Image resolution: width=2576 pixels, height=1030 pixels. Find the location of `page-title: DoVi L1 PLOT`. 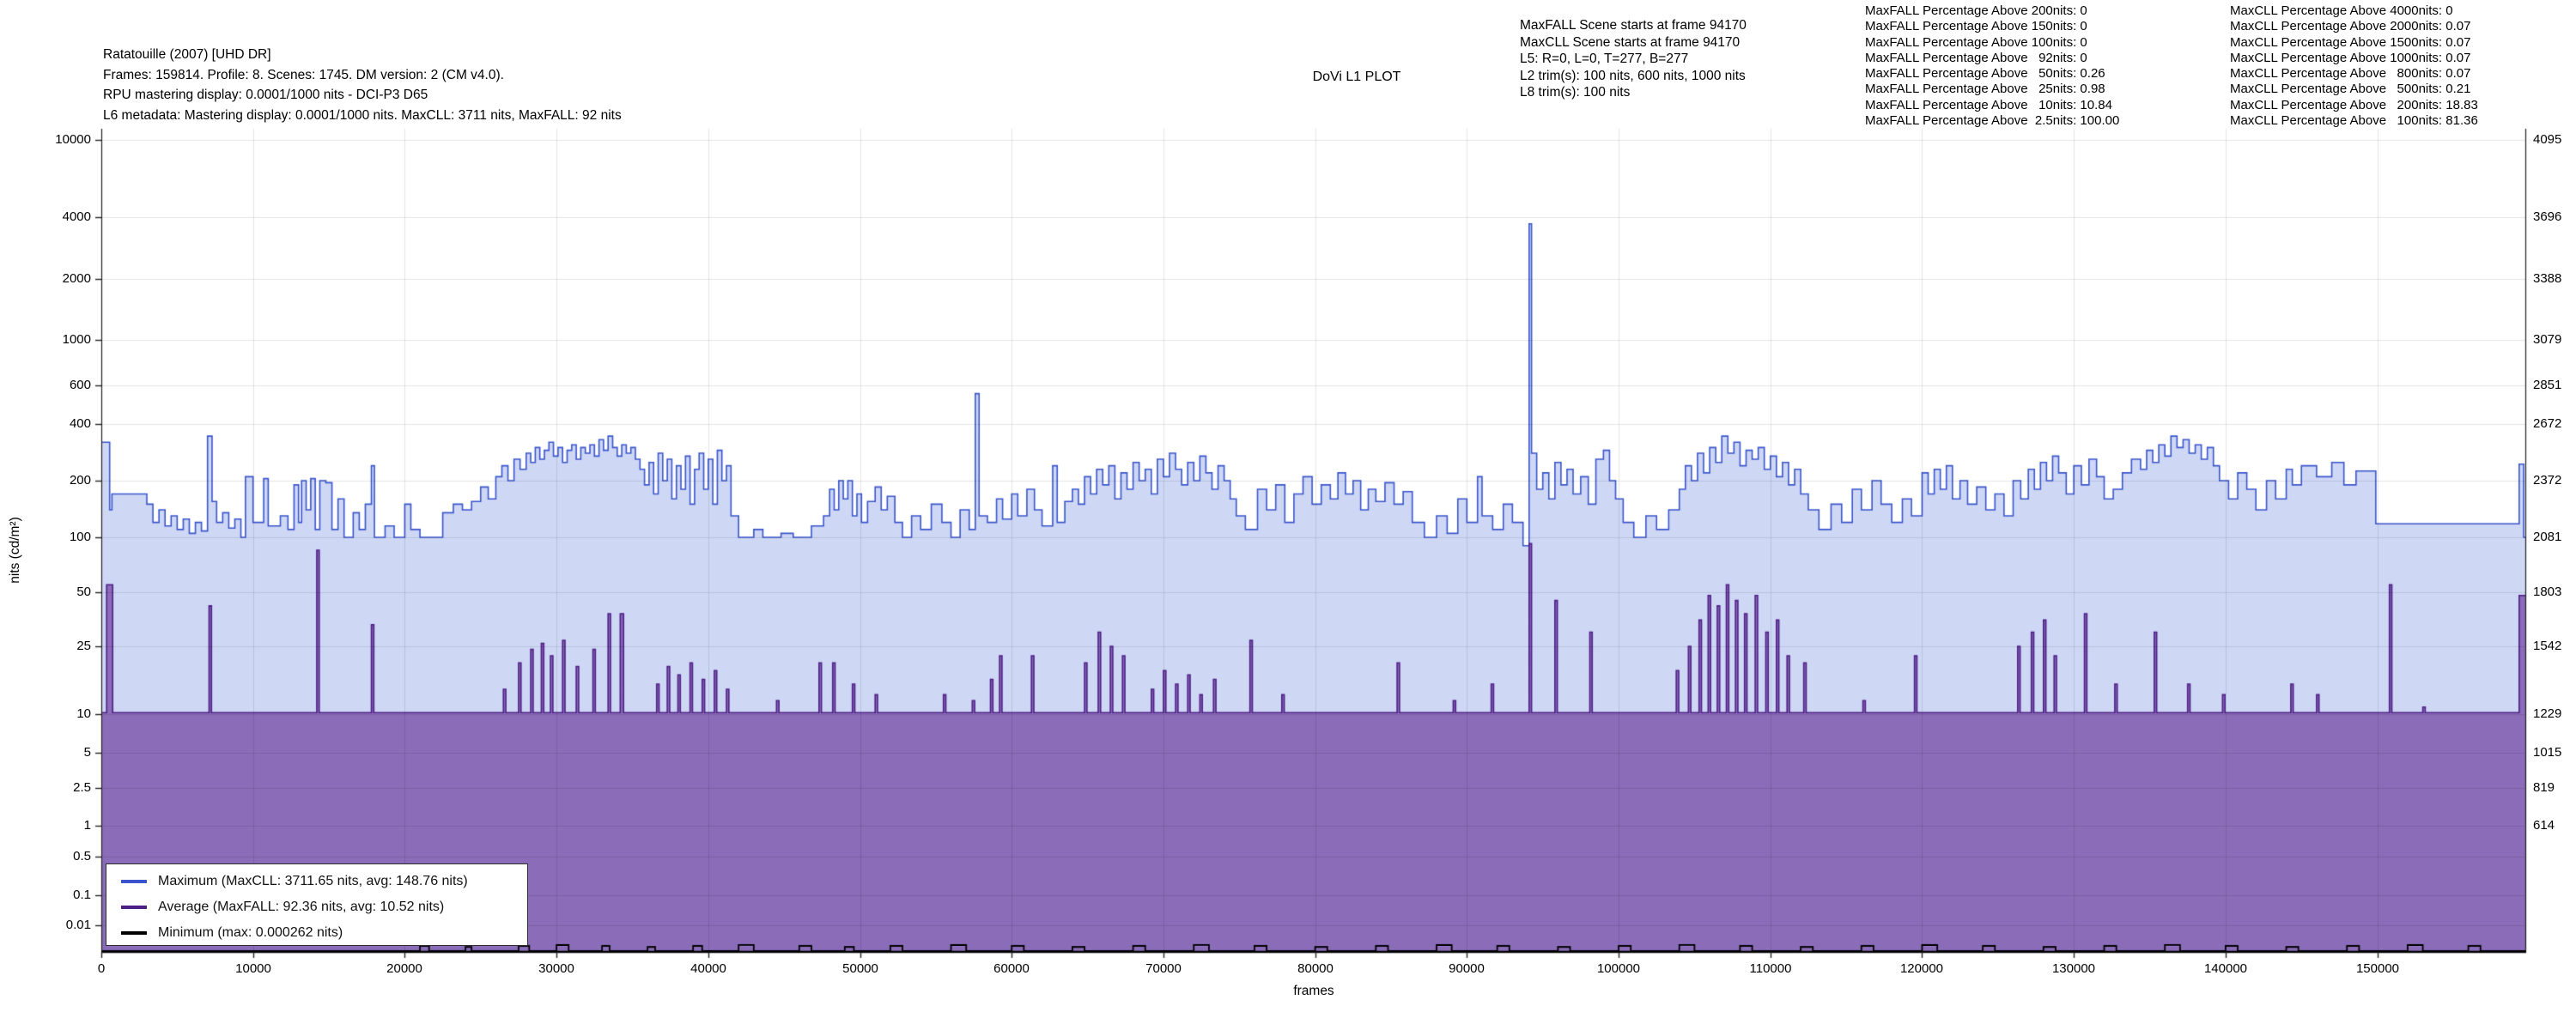

page-title: DoVi L1 PLOT is located at coordinates (1356, 77).